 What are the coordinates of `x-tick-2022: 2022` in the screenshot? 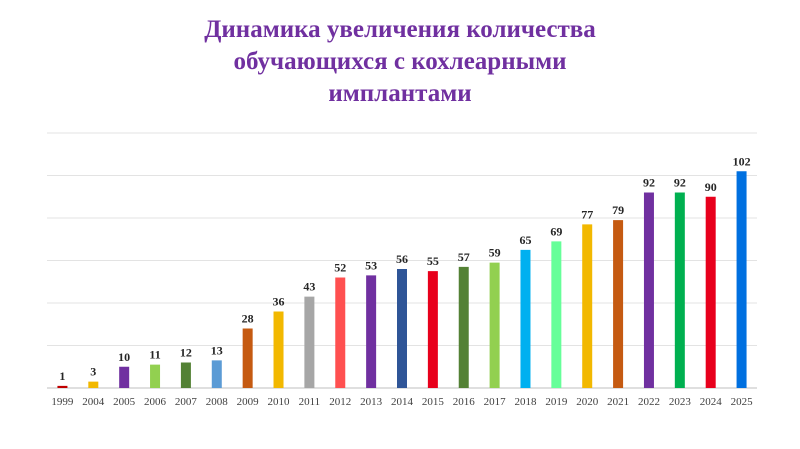 It's located at (649, 402).